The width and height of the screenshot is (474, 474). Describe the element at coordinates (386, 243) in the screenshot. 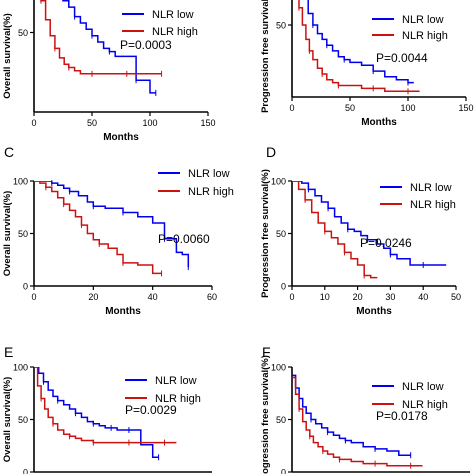

I see `p-value-label: P=0.0246` at that location.